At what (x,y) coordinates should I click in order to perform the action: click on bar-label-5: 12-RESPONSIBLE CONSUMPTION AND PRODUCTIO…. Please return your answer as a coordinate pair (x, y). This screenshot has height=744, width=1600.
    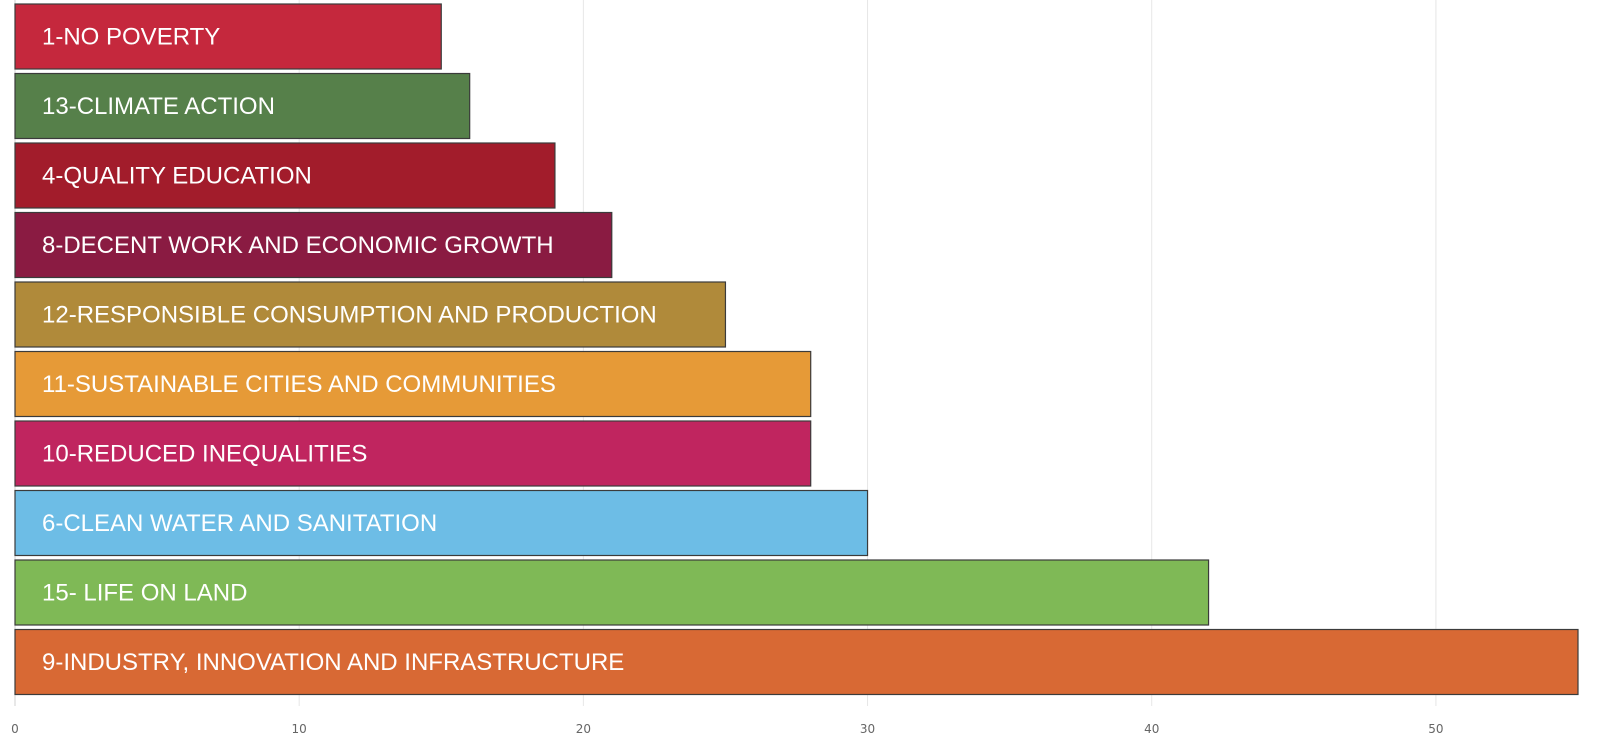
    Looking at the image, I should click on (349, 315).